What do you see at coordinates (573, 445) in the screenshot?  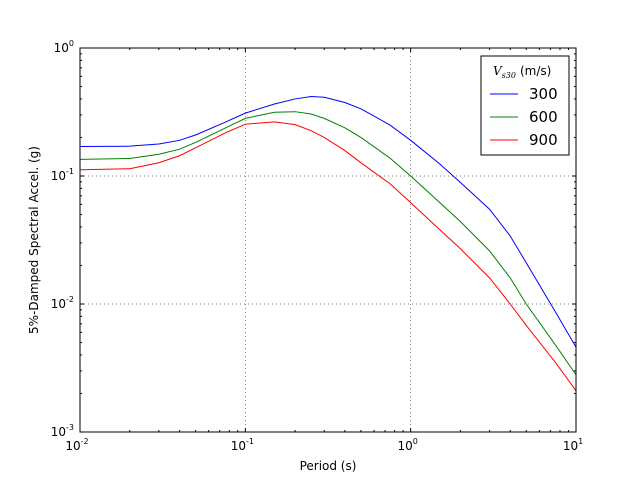 I see `x-tick-label: 10¹` at bounding box center [573, 445].